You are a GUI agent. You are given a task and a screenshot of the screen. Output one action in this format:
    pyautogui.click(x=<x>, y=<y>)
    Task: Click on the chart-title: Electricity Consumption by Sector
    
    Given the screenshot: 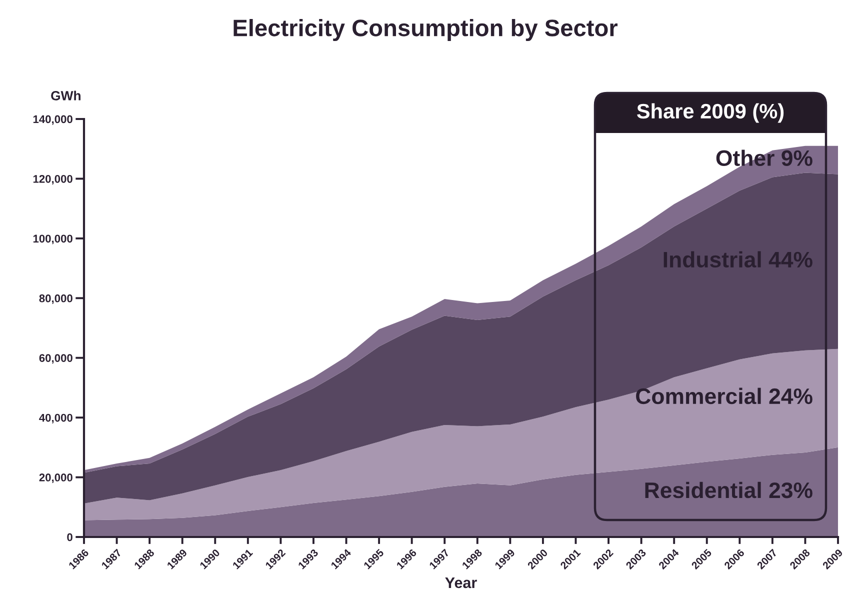 What is the action you would take?
    pyautogui.click(x=426, y=30)
    